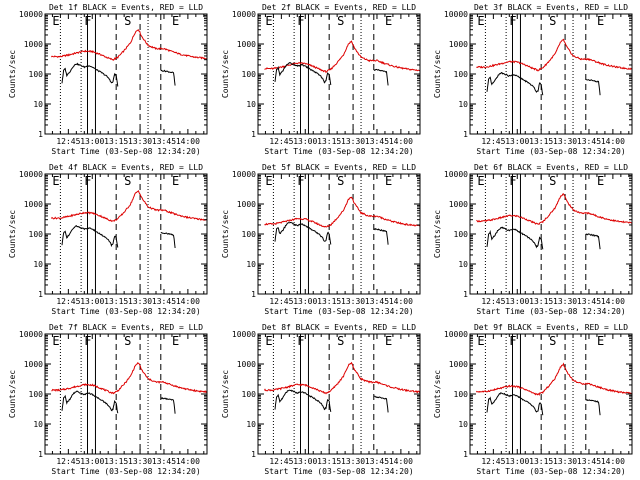 The width and height of the screenshot is (640, 480). Describe the element at coordinates (126, 327) in the screenshot. I see `panel-title: Det 7f BLACK = Events, RED = LLD` at that location.